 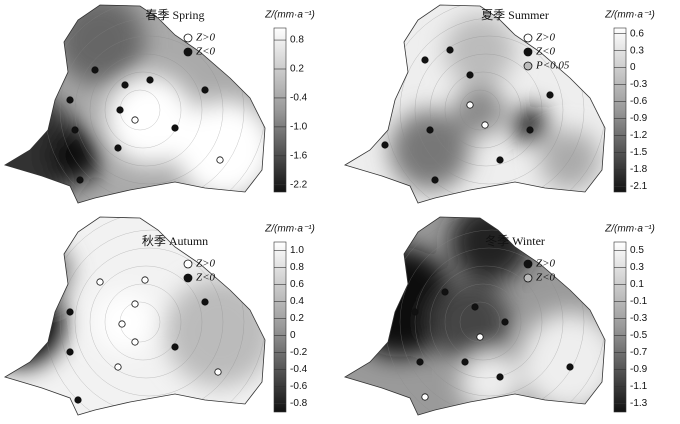 I want to click on colorbar-tick-label: 0.4, so click(x=297, y=301).